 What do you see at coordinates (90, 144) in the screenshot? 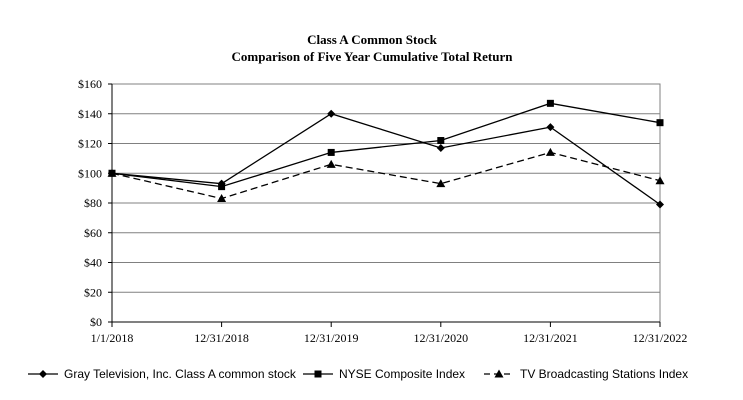
I see `y-tick-label: $120` at bounding box center [90, 144].